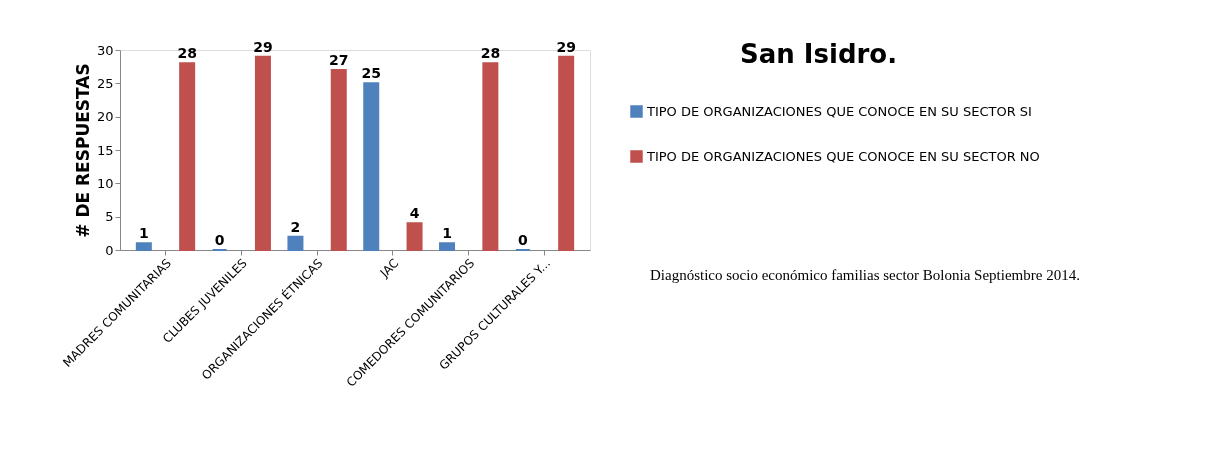  I want to click on y-axis-title: # DE RESPUESTAS, so click(82, 150).